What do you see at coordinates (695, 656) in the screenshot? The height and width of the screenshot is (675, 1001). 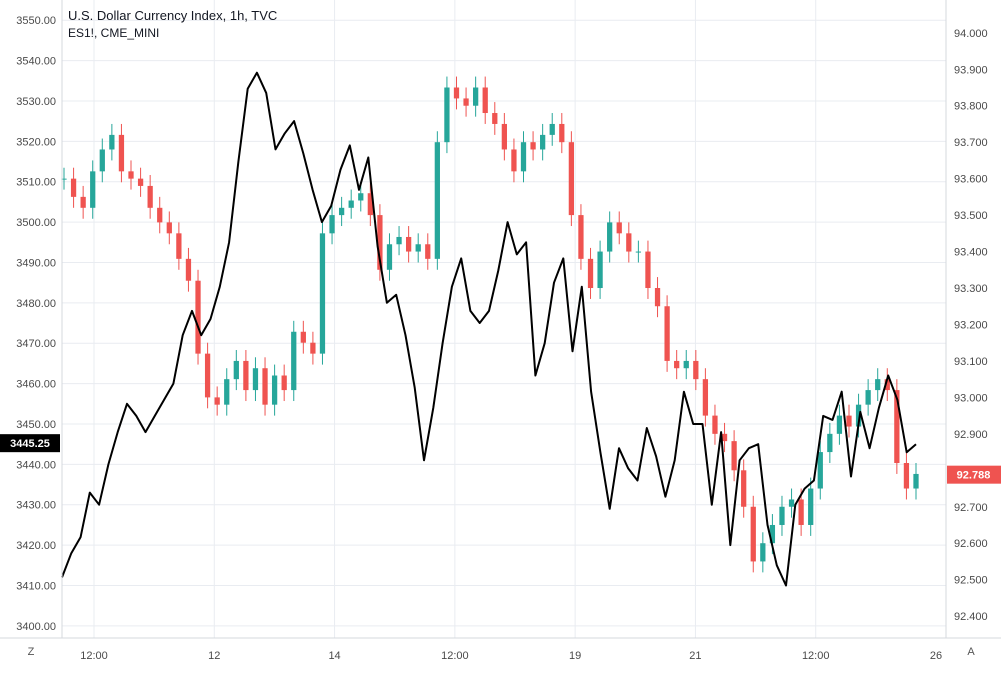 I see `time-tick-label: 21` at bounding box center [695, 656].